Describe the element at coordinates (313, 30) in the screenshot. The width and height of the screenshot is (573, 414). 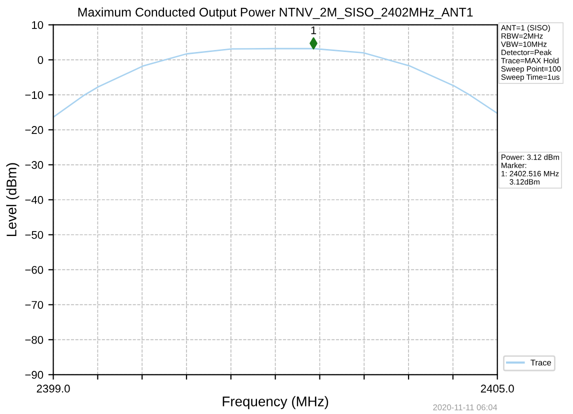
I see `annotation: 1` at that location.